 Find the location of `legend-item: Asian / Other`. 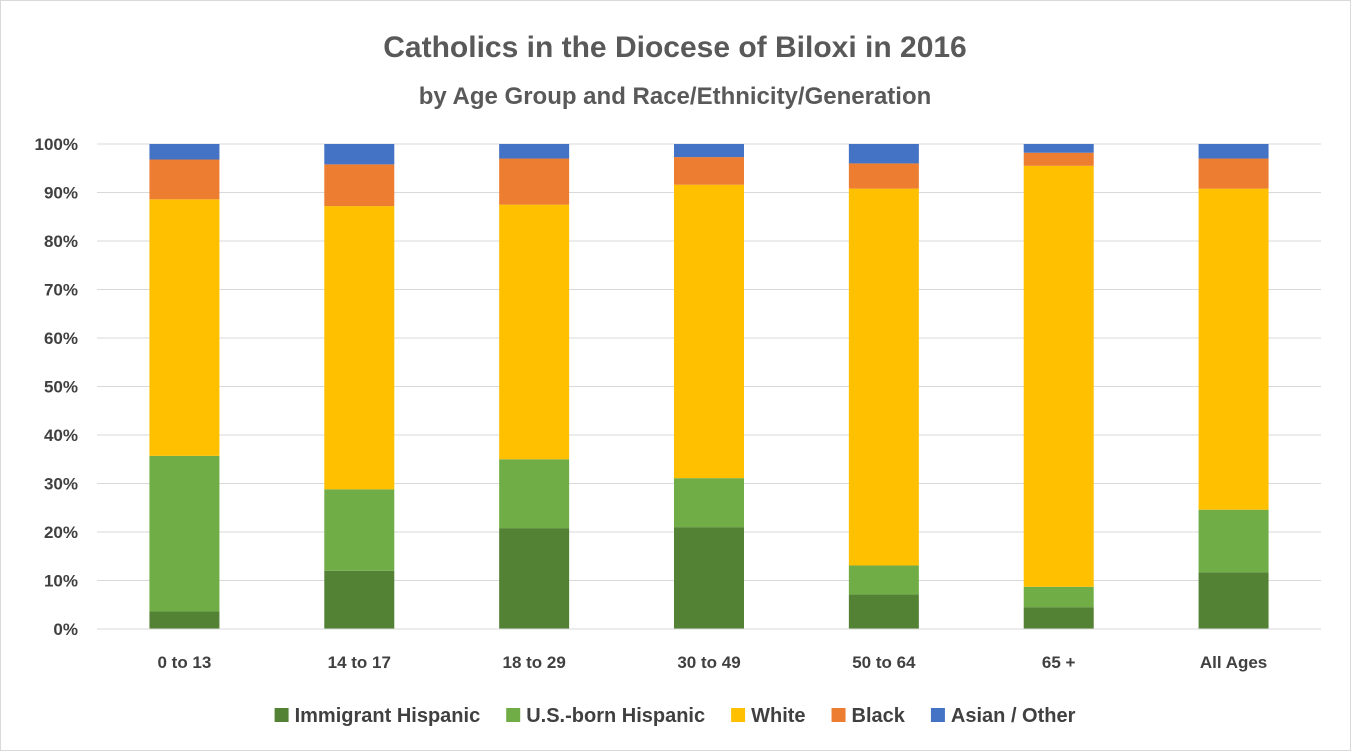

legend-item: Asian / Other is located at coordinates (1003, 716).